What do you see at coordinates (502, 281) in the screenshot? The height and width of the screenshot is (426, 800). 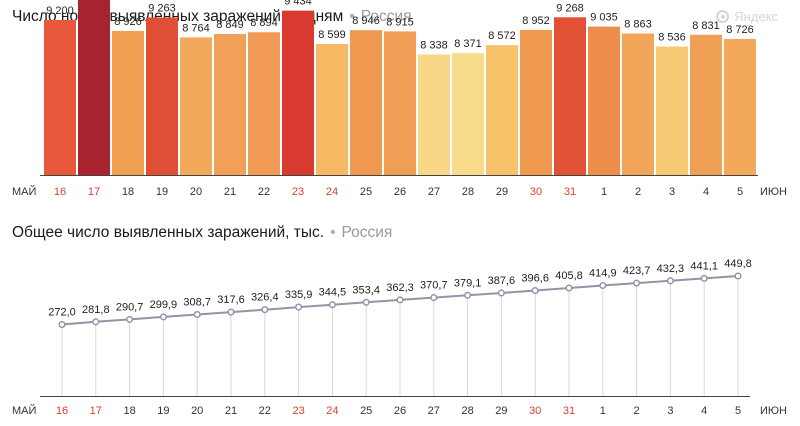 I see `point-value-label: 387,6` at bounding box center [502, 281].